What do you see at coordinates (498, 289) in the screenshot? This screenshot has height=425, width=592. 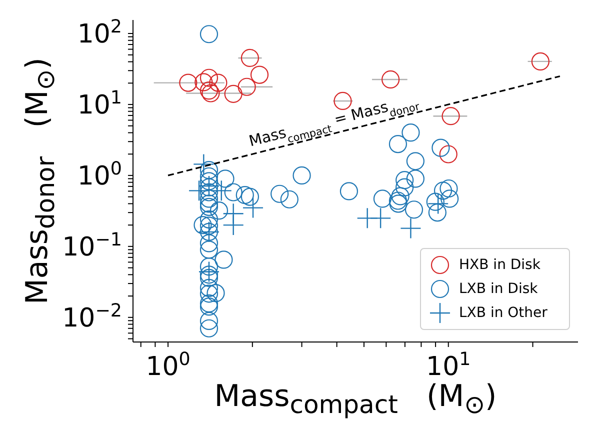 I see `legend-label: LXB in Disk` at bounding box center [498, 289].